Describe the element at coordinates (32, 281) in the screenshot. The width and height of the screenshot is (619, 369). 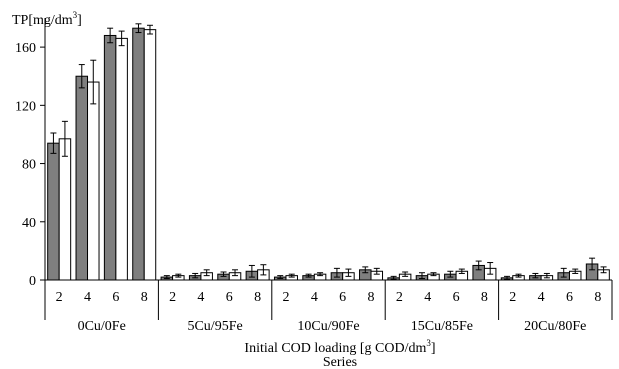
I see `y-tick-label: 0` at that location.